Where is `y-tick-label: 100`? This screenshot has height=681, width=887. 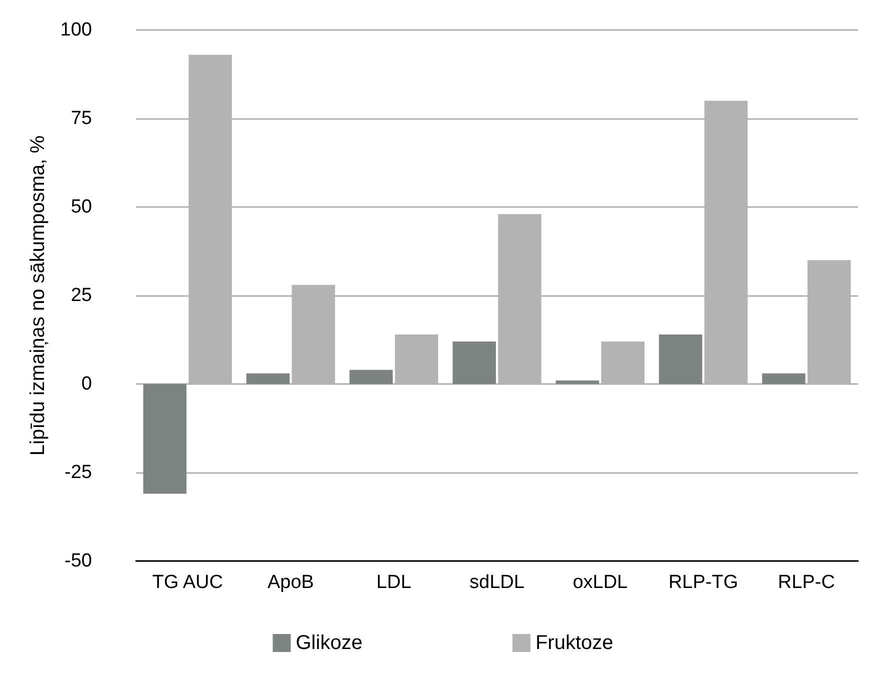
y-tick-label: 100 is located at coordinates (76, 30).